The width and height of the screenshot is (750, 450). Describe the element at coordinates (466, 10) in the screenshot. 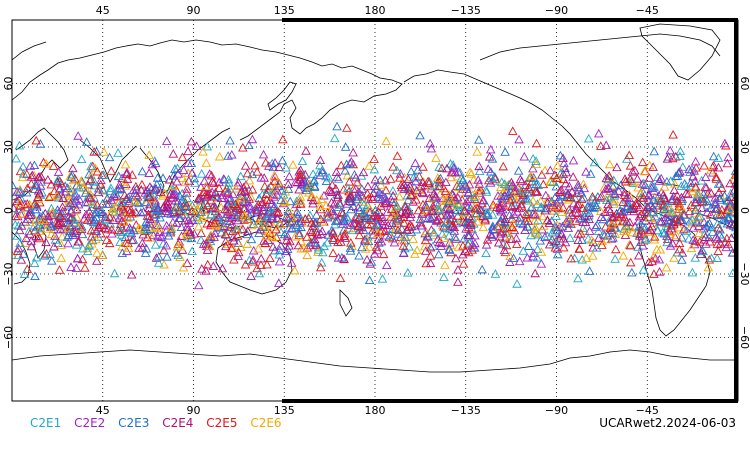

I see `lon-label-top: −135` at that location.